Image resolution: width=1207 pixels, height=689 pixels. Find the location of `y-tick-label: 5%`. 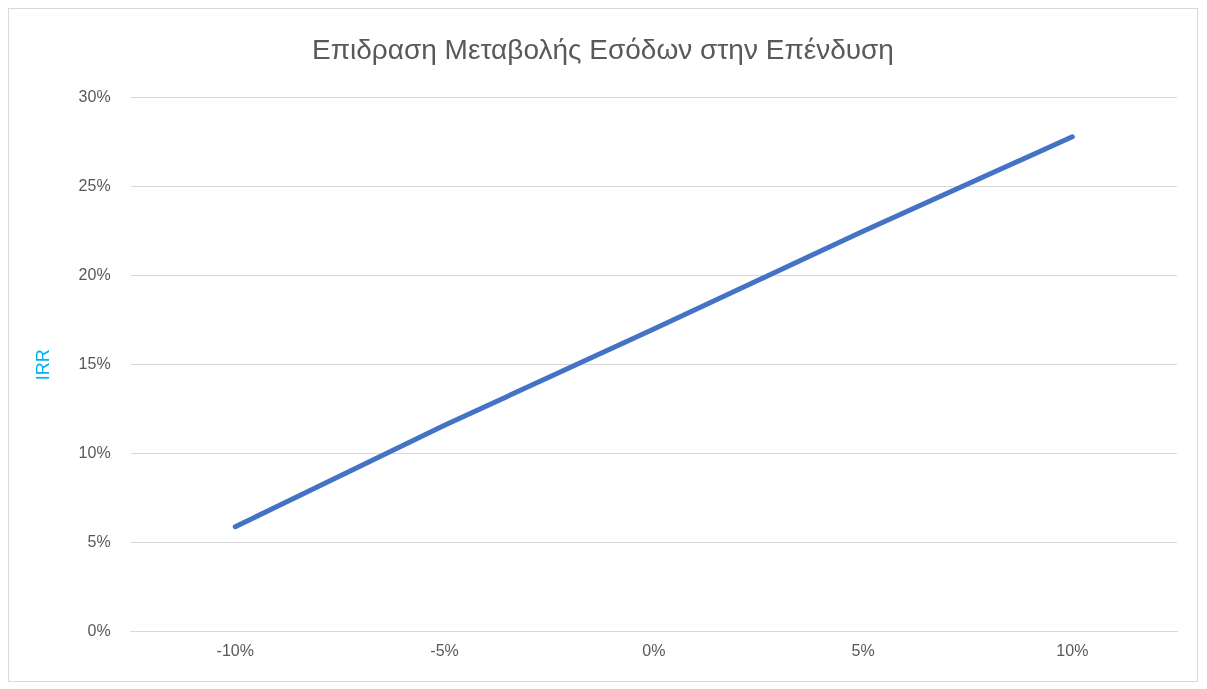

y-tick-label: 5% is located at coordinates (99, 542).